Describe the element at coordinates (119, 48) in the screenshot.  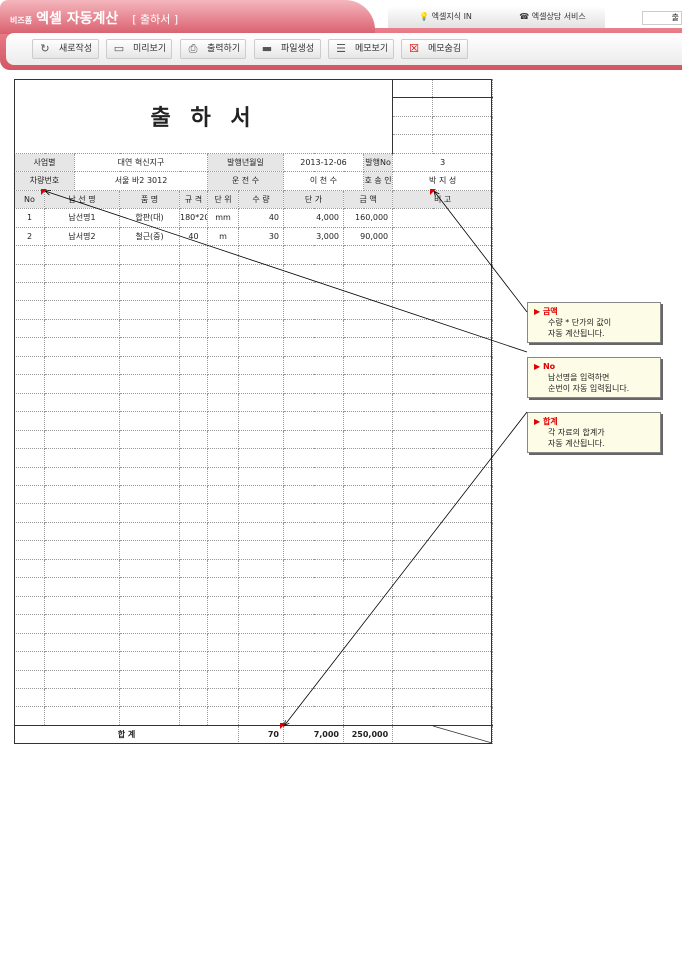
I see `monitor-icon: ▭` at that location.